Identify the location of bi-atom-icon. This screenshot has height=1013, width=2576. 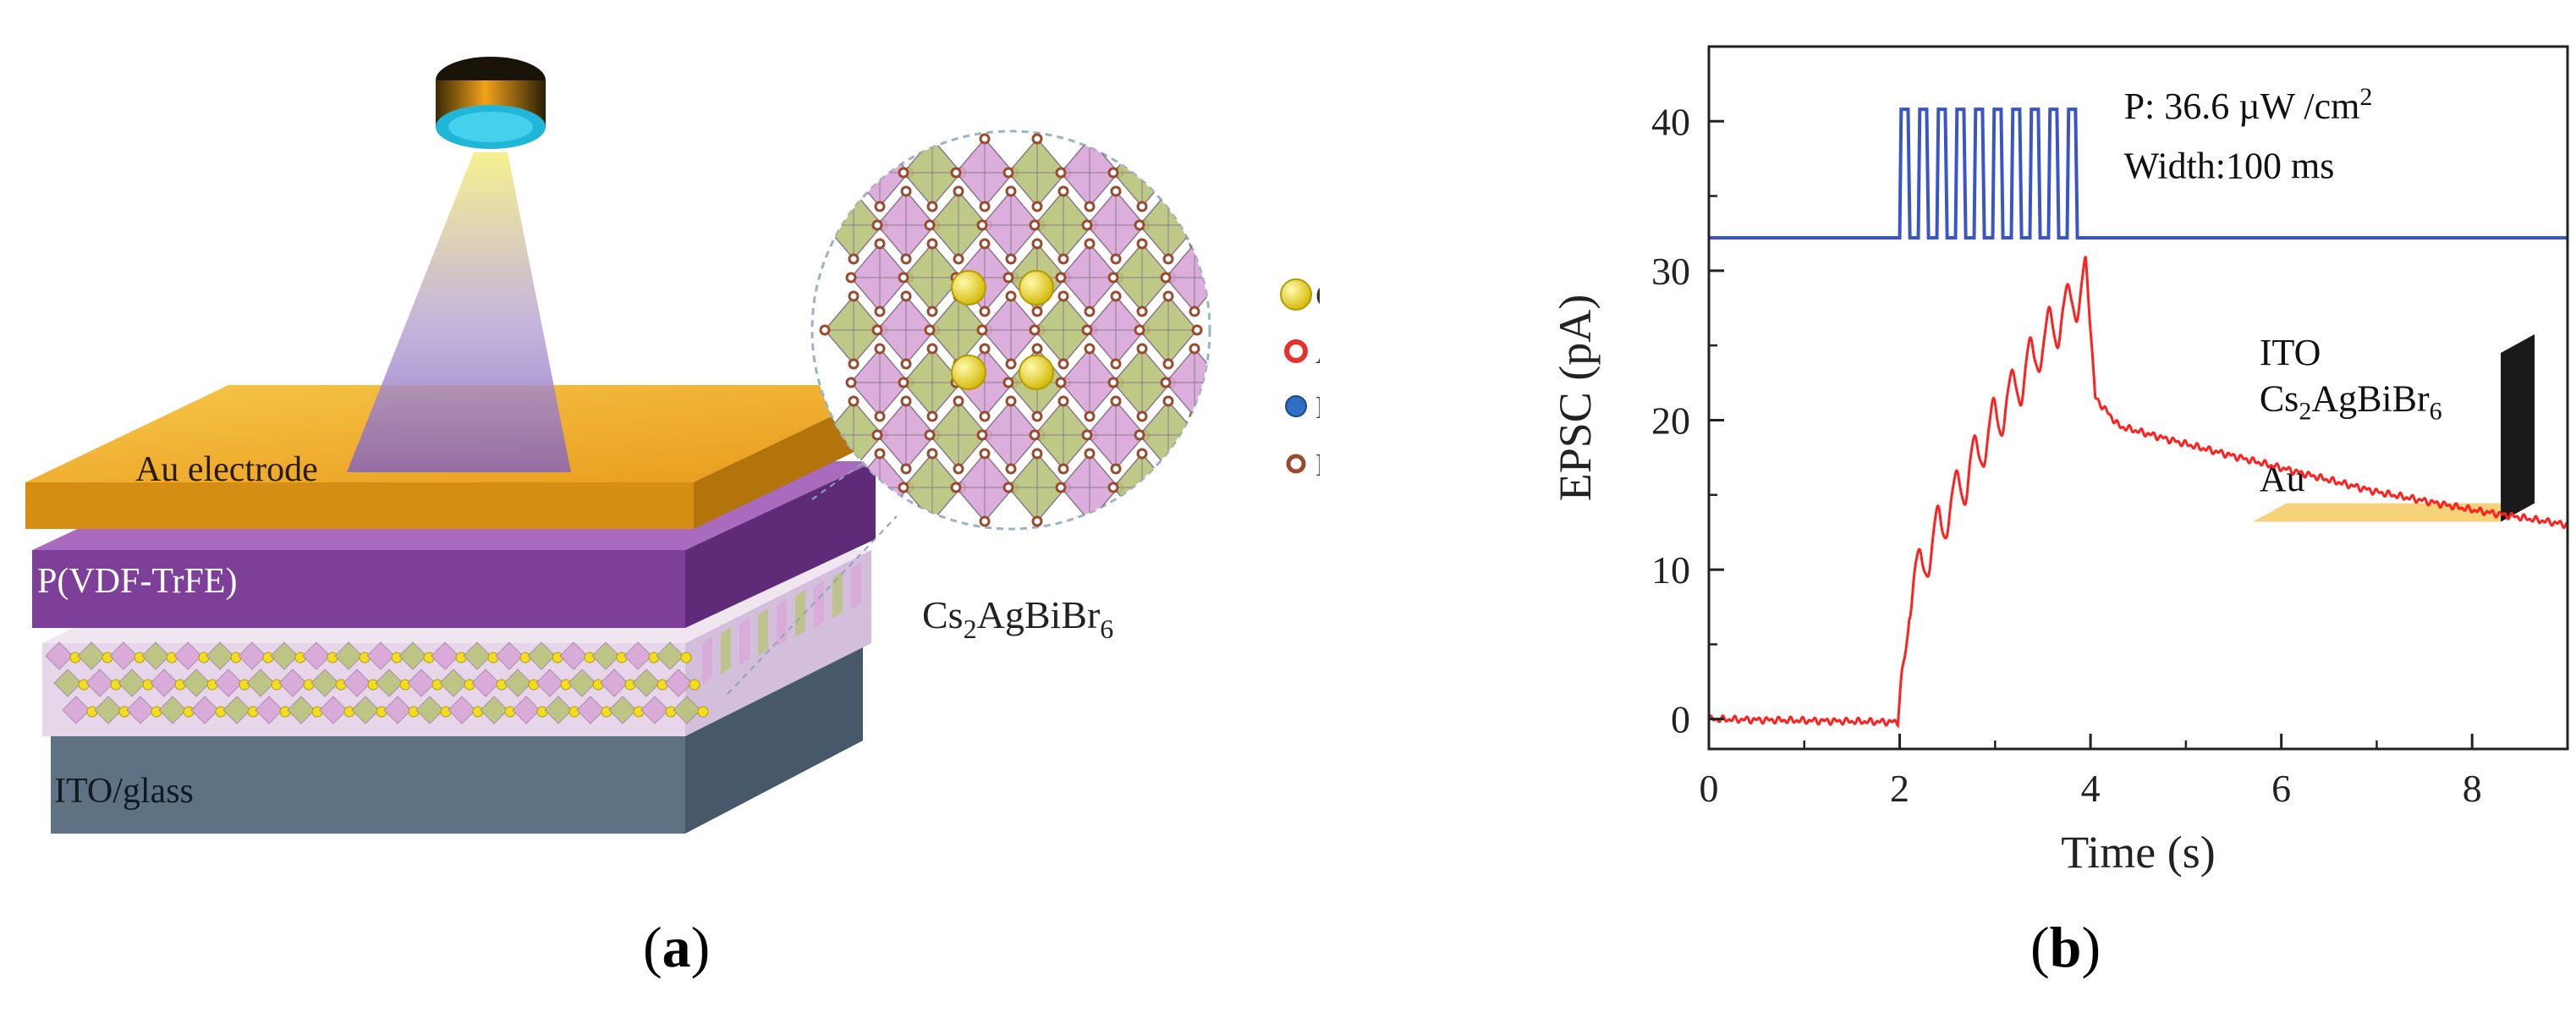
(1296, 406).